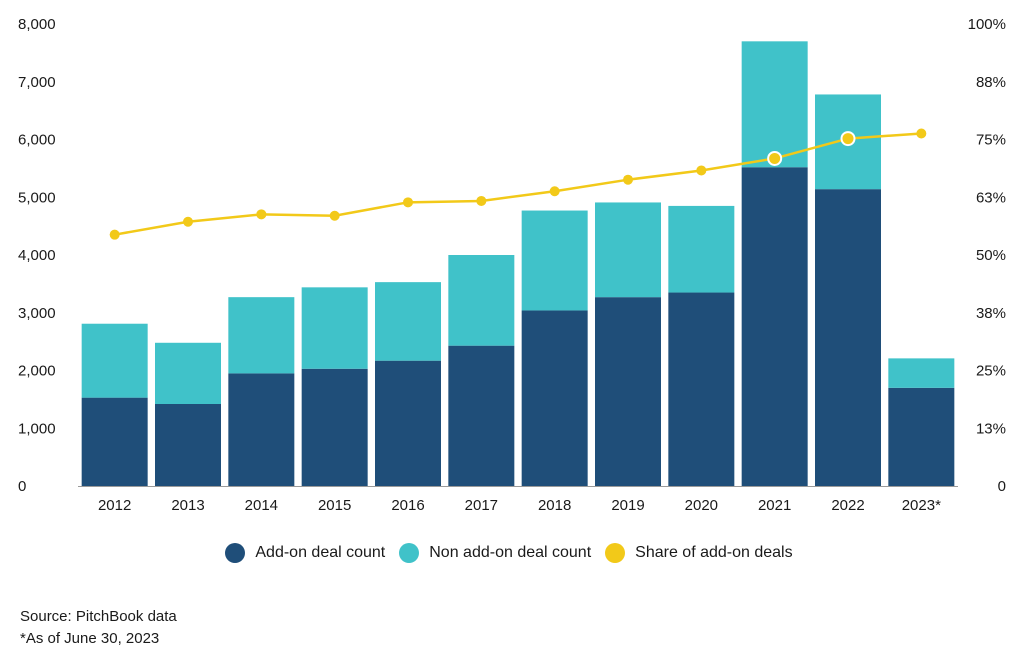 The image size is (1018, 657). I want to click on legend-swatch-share, so click(615, 553).